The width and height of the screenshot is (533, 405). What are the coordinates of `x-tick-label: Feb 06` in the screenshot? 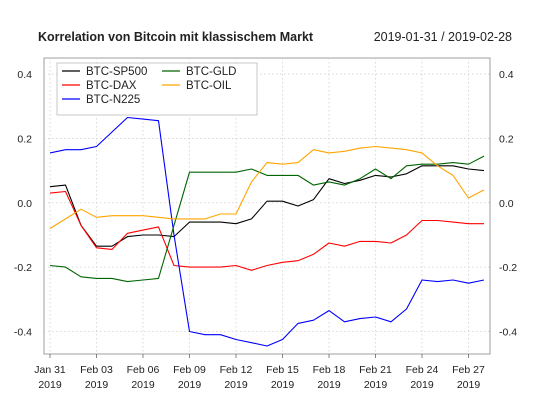 It's located at (143, 370).